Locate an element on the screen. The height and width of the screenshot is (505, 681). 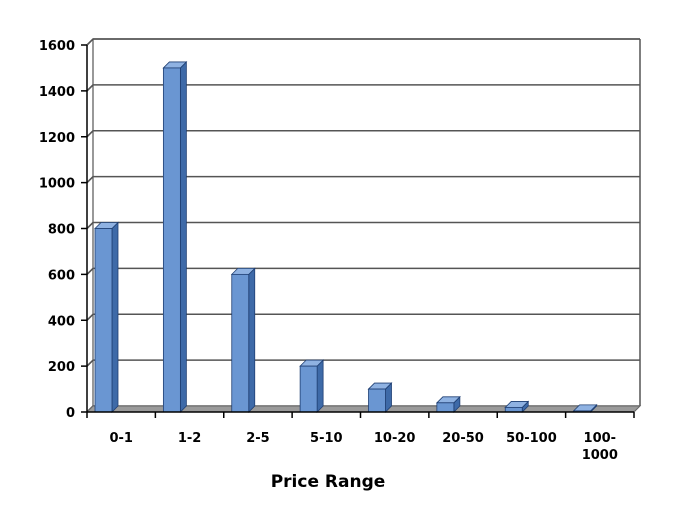
x-tick-label-line: 2-5 is located at coordinates (258, 438).